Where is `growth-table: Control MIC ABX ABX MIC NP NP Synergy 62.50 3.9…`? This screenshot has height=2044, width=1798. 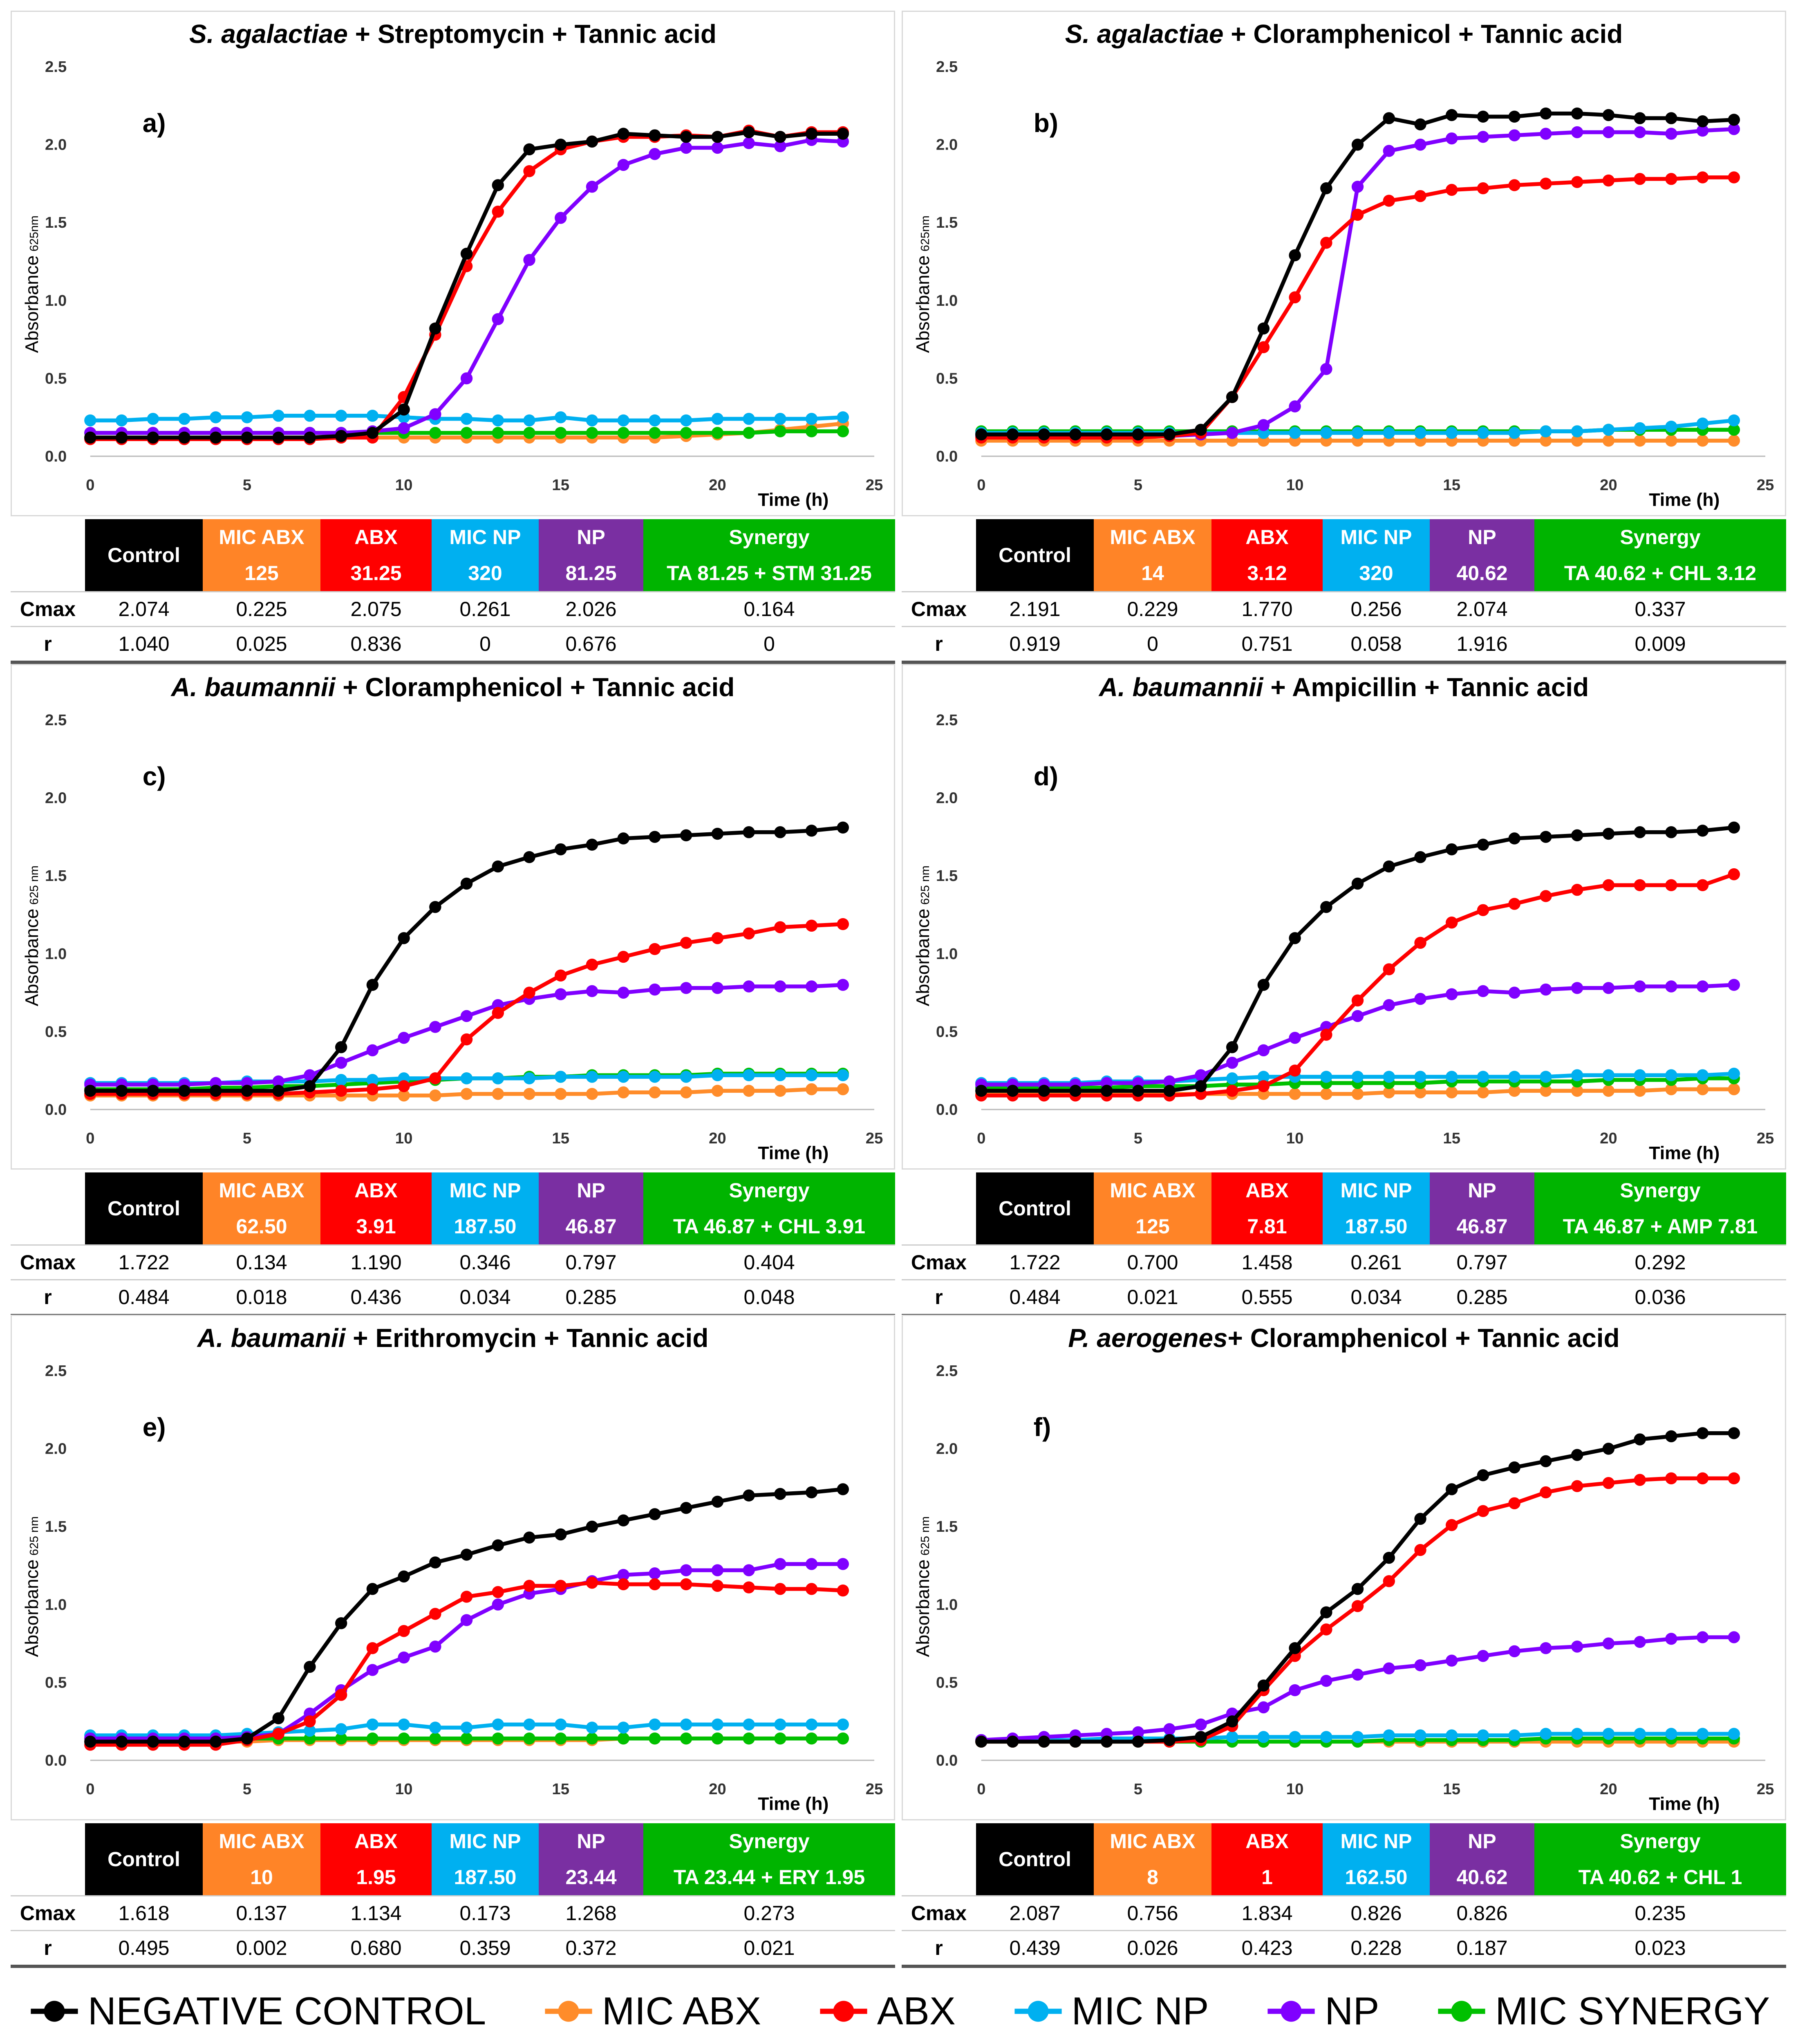 growth-table: Control MIC ABX ABX MIC NP NP Synergy 62.50 3.9… is located at coordinates (453, 1244).